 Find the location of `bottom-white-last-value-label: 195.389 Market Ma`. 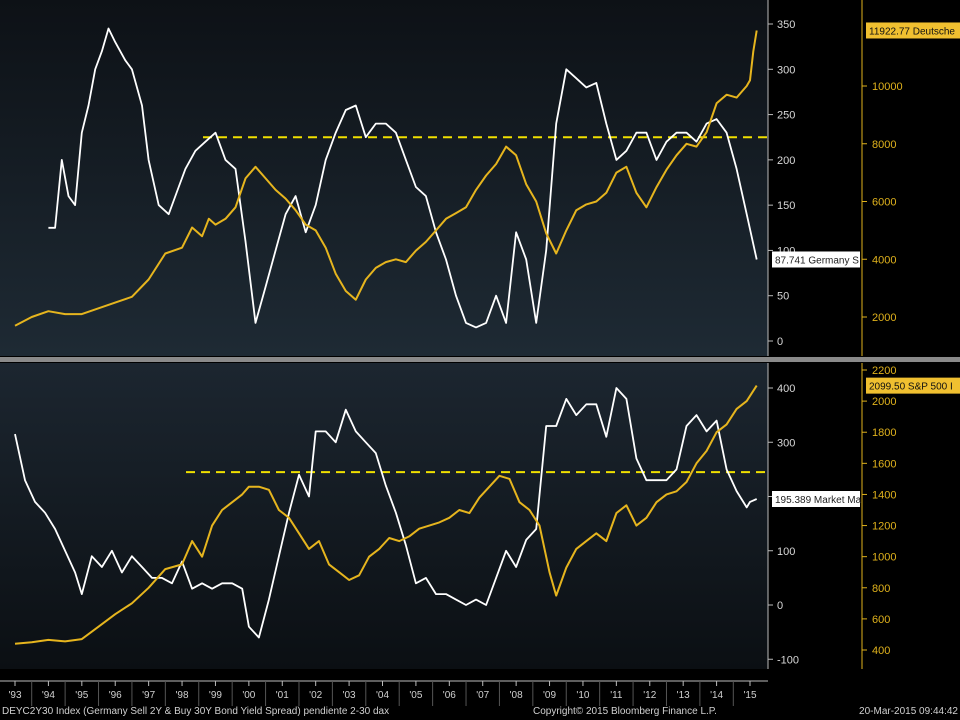

bottom-white-last-value-label: 195.389 Market Ma is located at coordinates (818, 500).